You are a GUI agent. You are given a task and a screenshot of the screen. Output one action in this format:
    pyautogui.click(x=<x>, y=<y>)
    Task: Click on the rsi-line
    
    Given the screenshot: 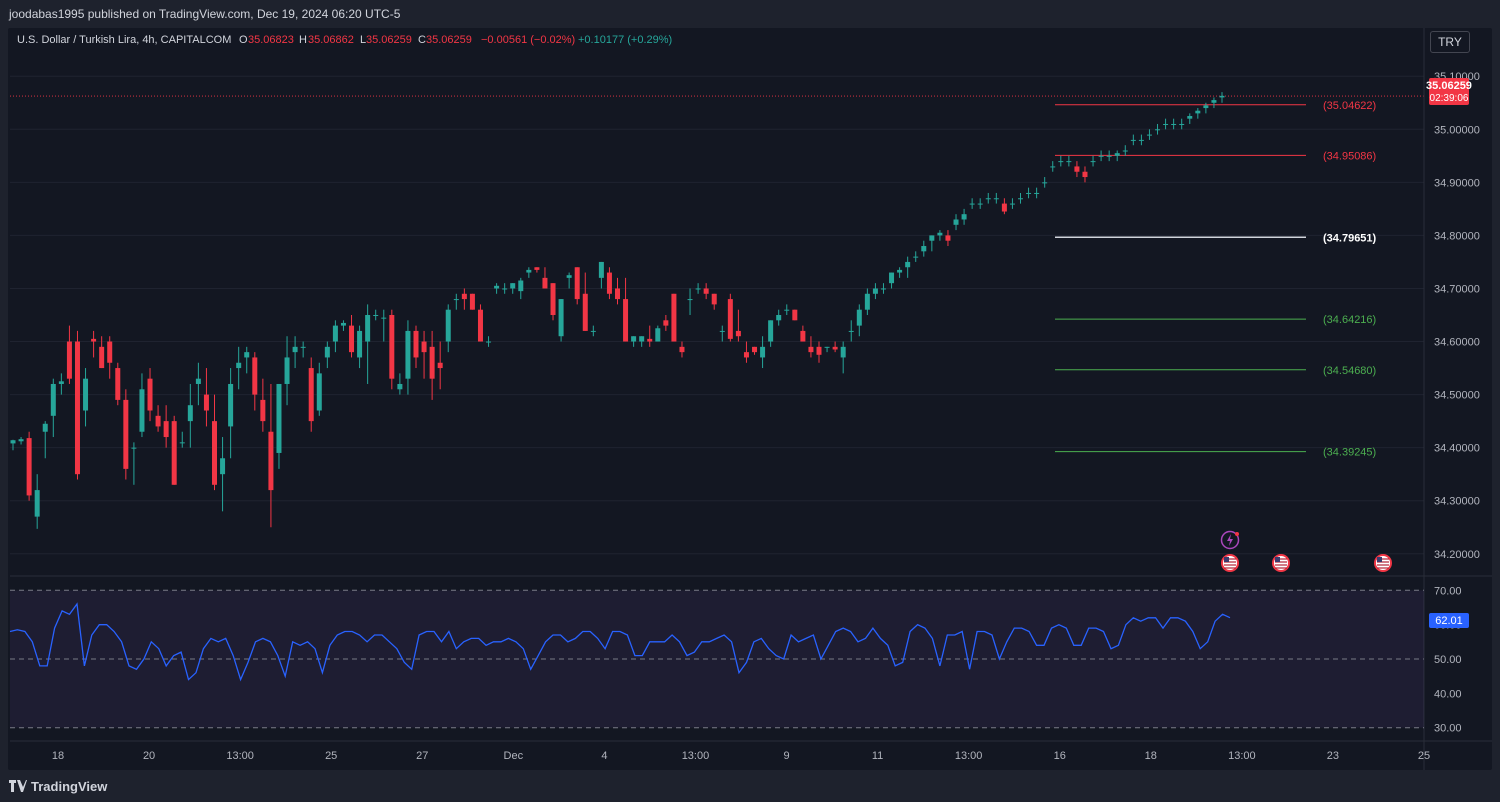 What is the action you would take?
    pyautogui.click(x=620, y=642)
    